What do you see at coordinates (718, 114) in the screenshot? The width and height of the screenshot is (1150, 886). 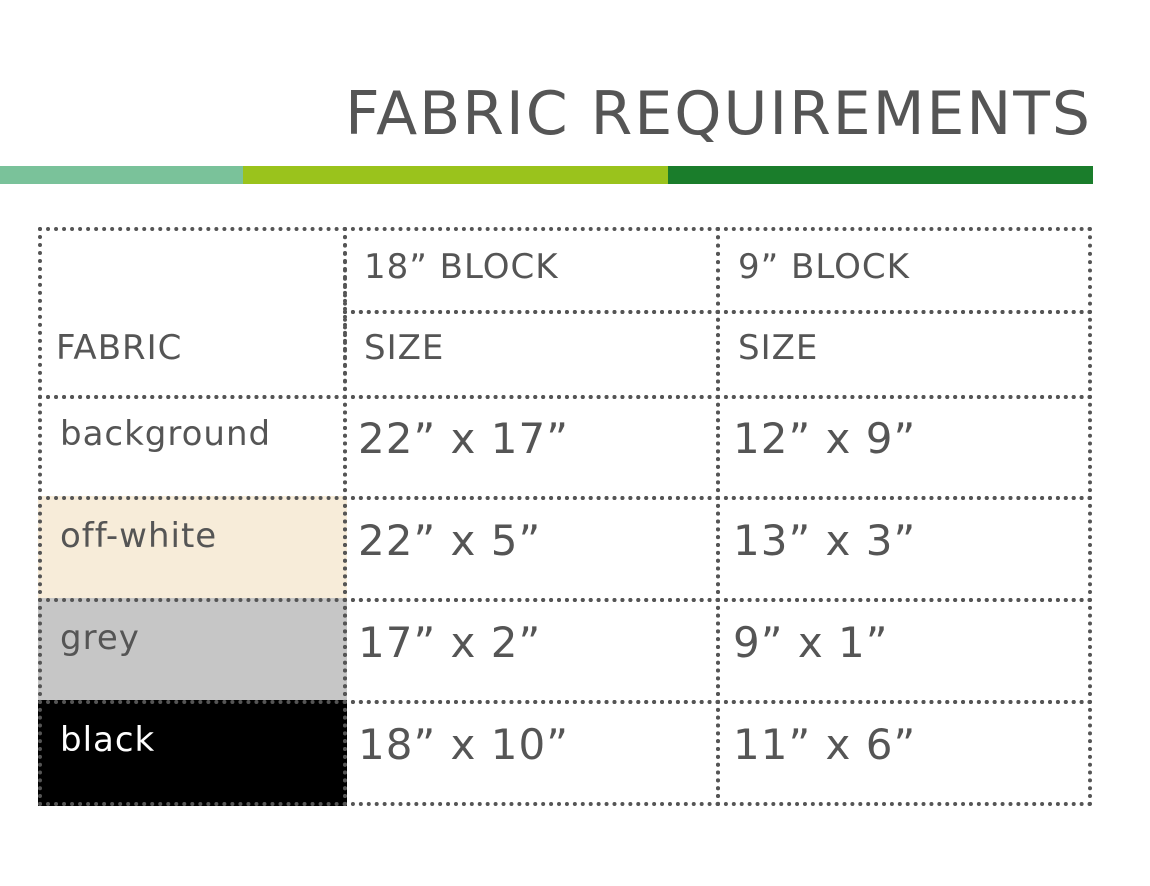 I see `page-title: FABRIC REQUIREMENTS` at bounding box center [718, 114].